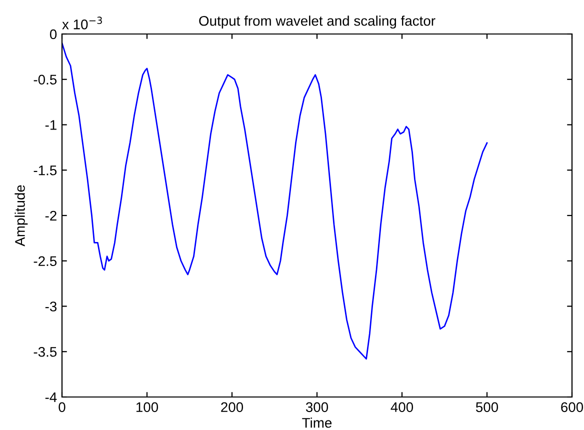  I want to click on x-tick-label: 400, so click(402, 407).